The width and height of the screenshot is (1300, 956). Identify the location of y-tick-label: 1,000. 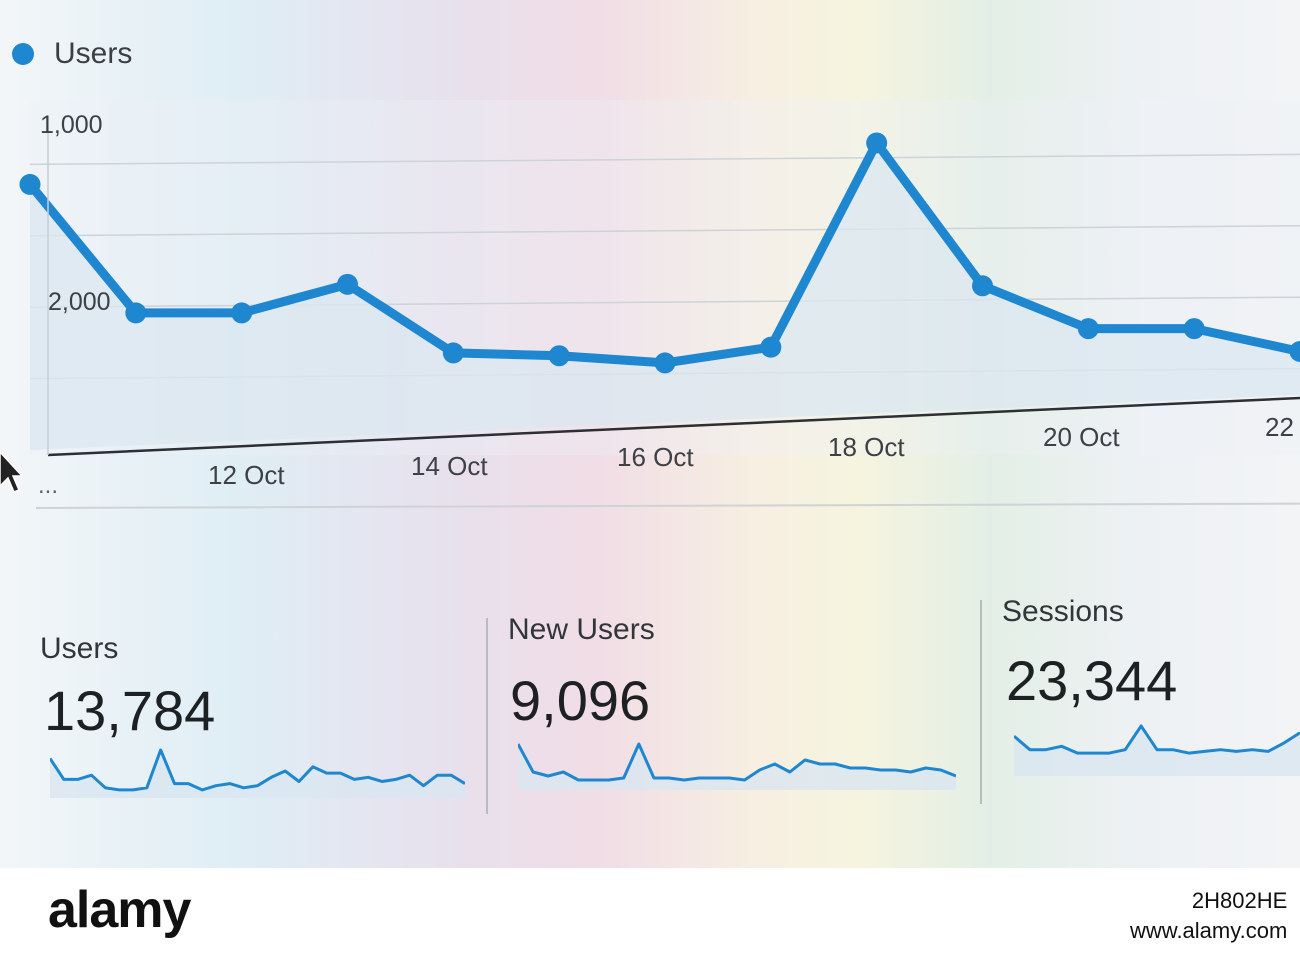
(71, 125).